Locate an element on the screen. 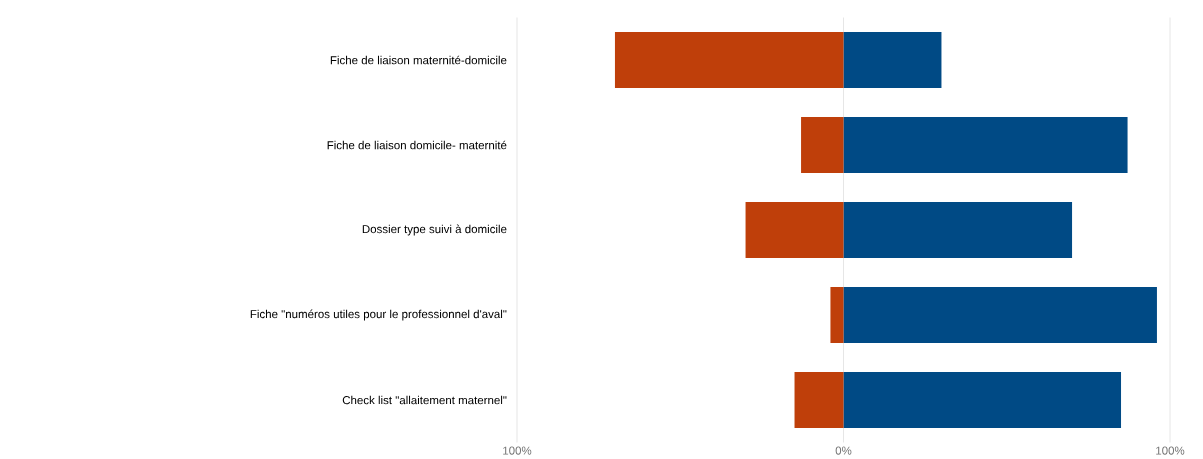 The height and width of the screenshot is (459, 1203). y-tick-label: Dossier type suivi à domicile is located at coordinates (434, 230).